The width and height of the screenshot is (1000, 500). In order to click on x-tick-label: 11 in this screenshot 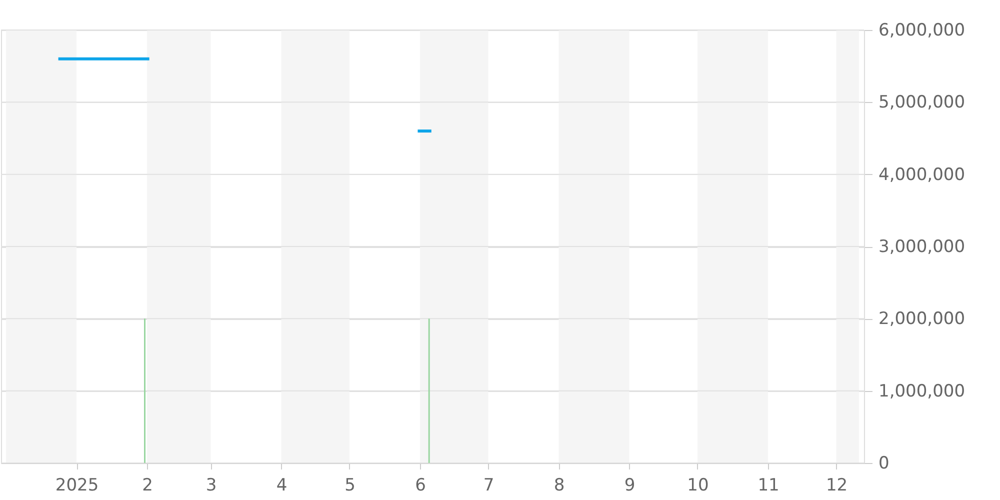, I will do `click(769, 486)`.